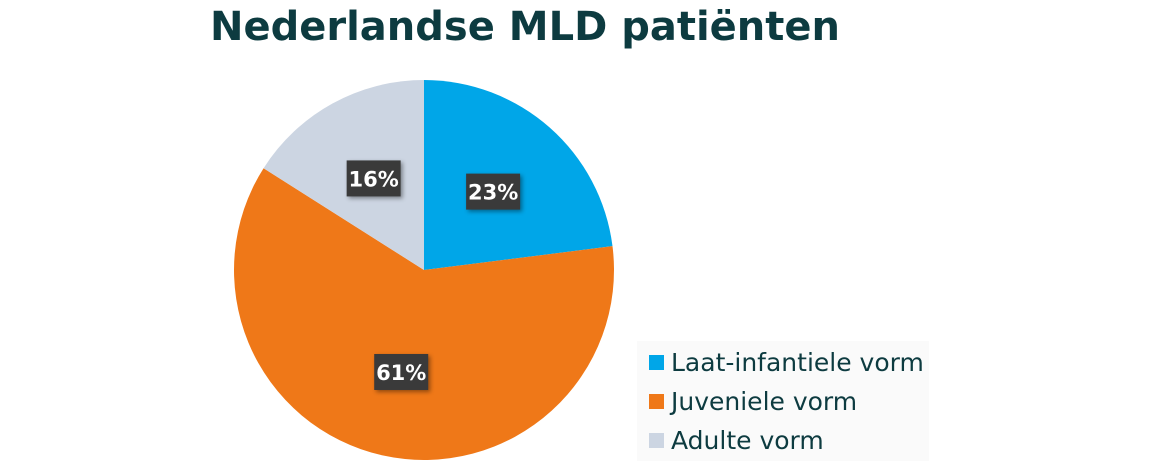  I want to click on legend-label: Adulte vorm, so click(747, 440).